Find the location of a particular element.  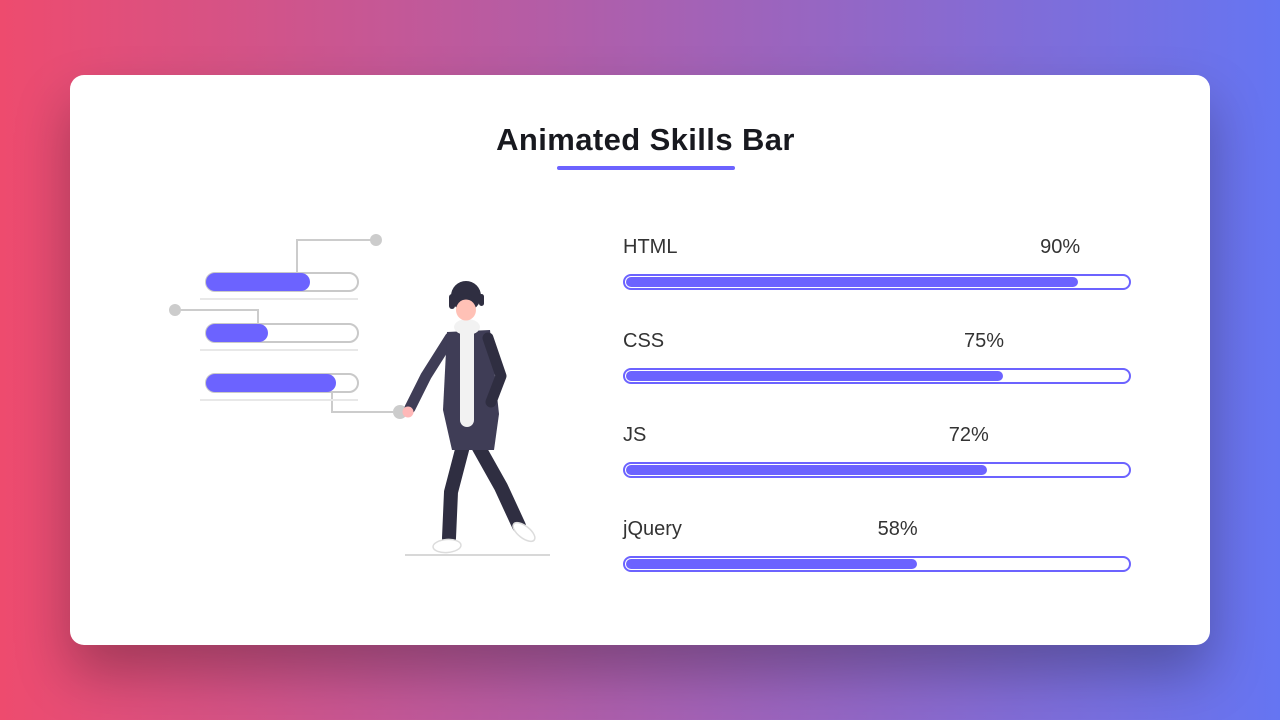

skill-header: HTML 90% is located at coordinates (877, 249).